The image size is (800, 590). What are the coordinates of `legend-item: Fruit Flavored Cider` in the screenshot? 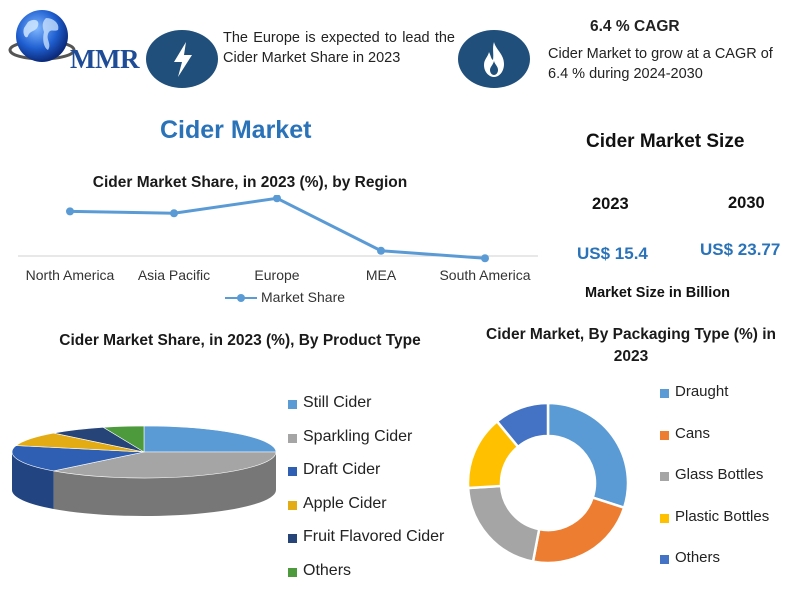 It's located at (366, 545).